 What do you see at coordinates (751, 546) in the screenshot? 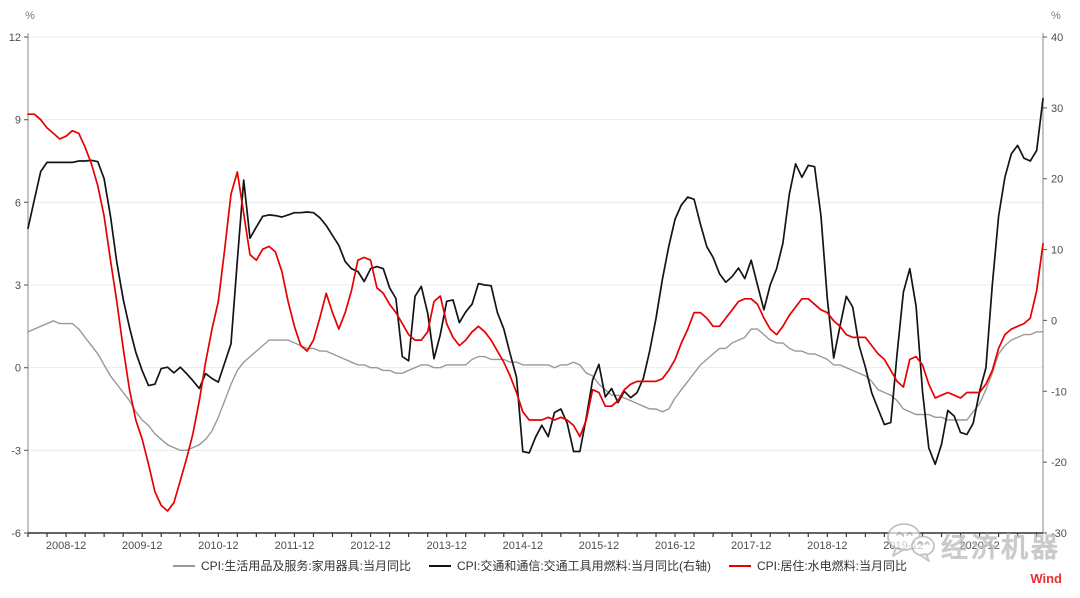
I see `x-axis-tick-label: 2017-12` at bounding box center [751, 546].